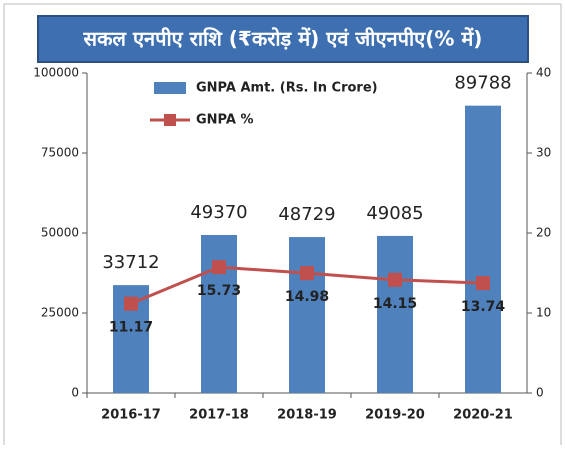 The height and width of the screenshot is (449, 565). What do you see at coordinates (395, 304) in the screenshot?
I see `line-value-label: 14.15` at bounding box center [395, 304].